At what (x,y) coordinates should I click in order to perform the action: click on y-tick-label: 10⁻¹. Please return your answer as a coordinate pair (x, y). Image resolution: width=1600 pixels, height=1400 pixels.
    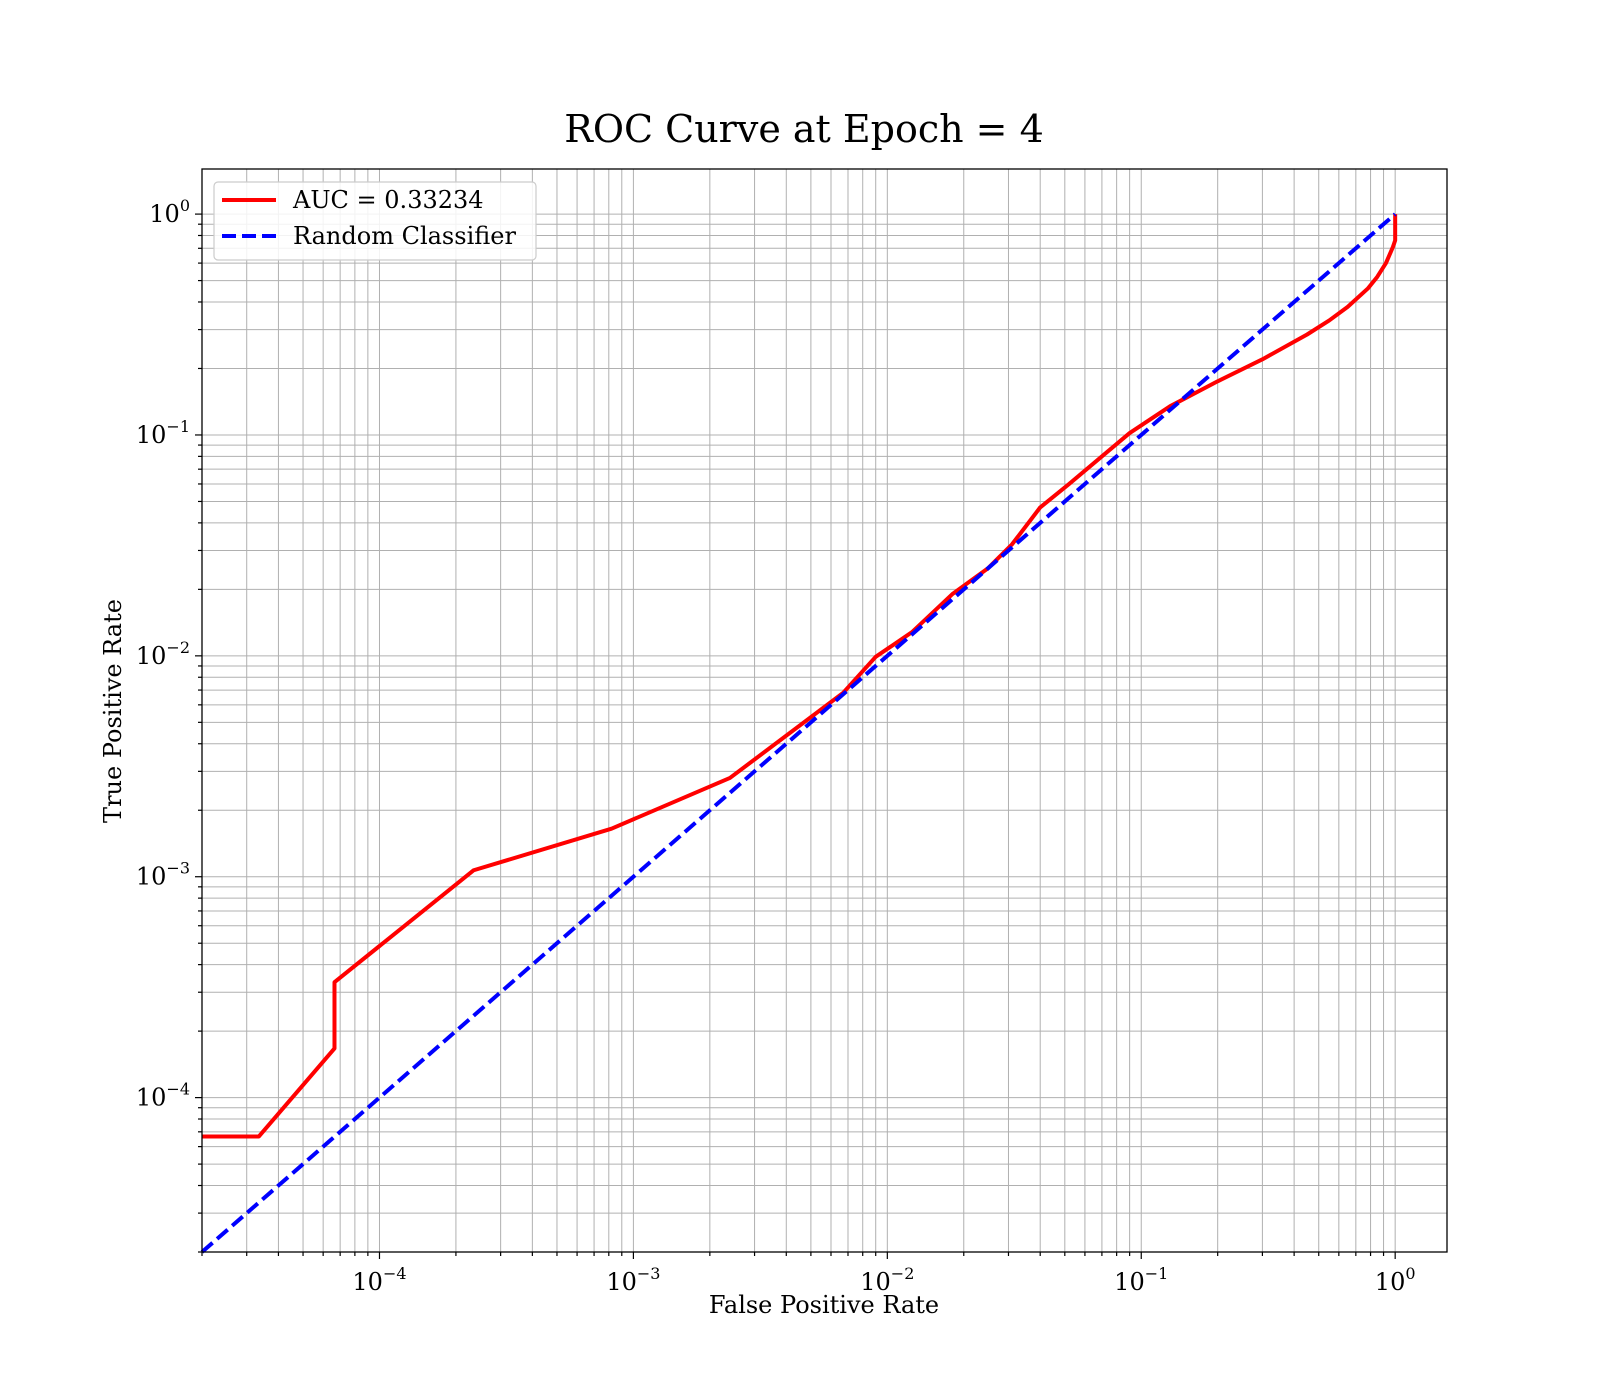
    Looking at the image, I should click on (163, 433).